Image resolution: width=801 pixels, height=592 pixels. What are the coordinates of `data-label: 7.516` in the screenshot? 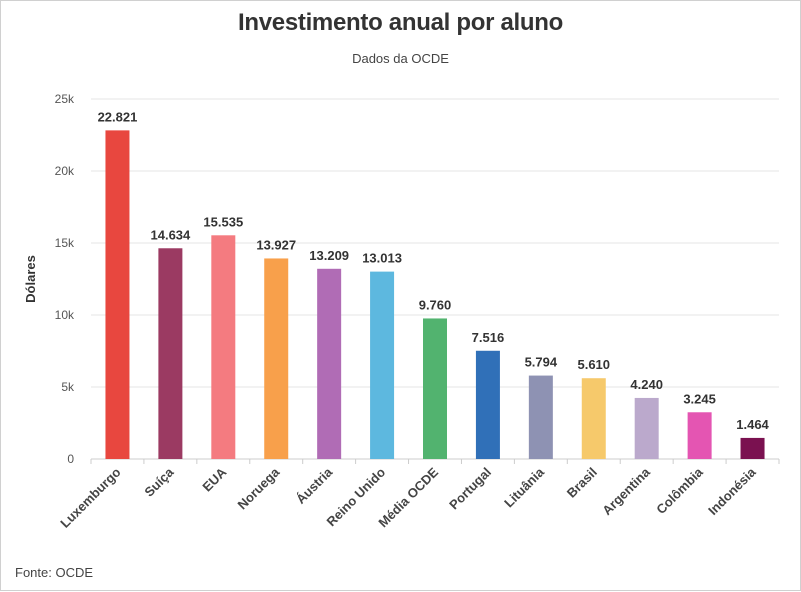 It's located at (488, 337).